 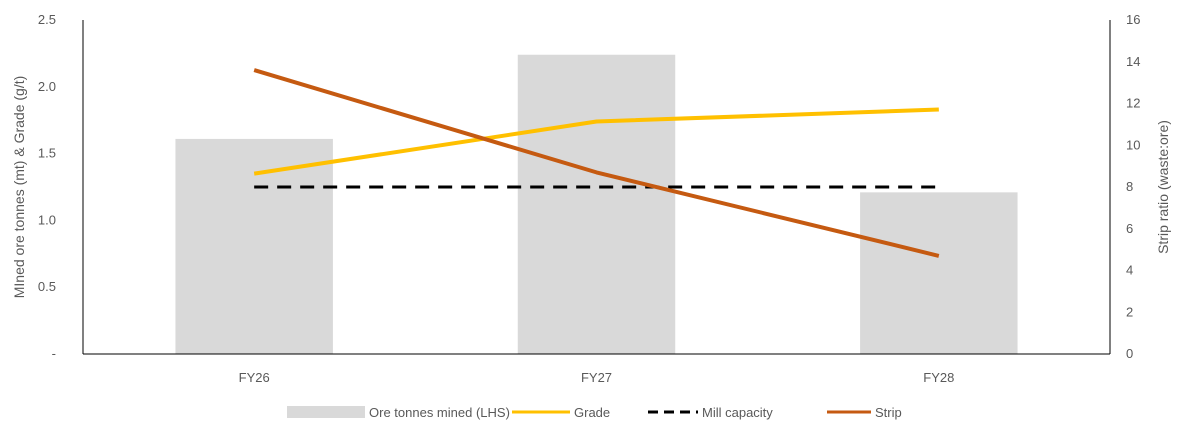 I want to click on left-axis-title: MIned ore tonnes (mt) & Grade (g/t), so click(x=19, y=187).